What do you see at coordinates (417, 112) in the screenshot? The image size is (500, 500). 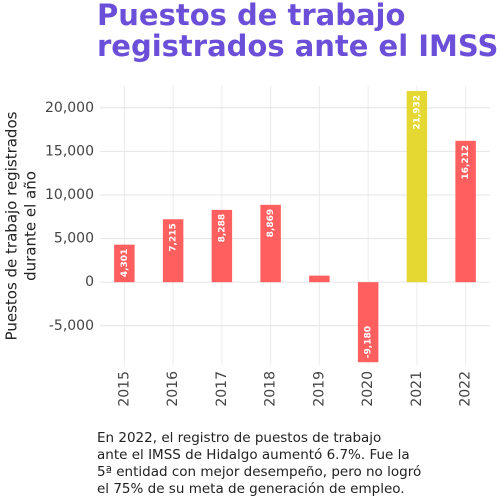 I see `value-label: 21,932` at bounding box center [417, 112].